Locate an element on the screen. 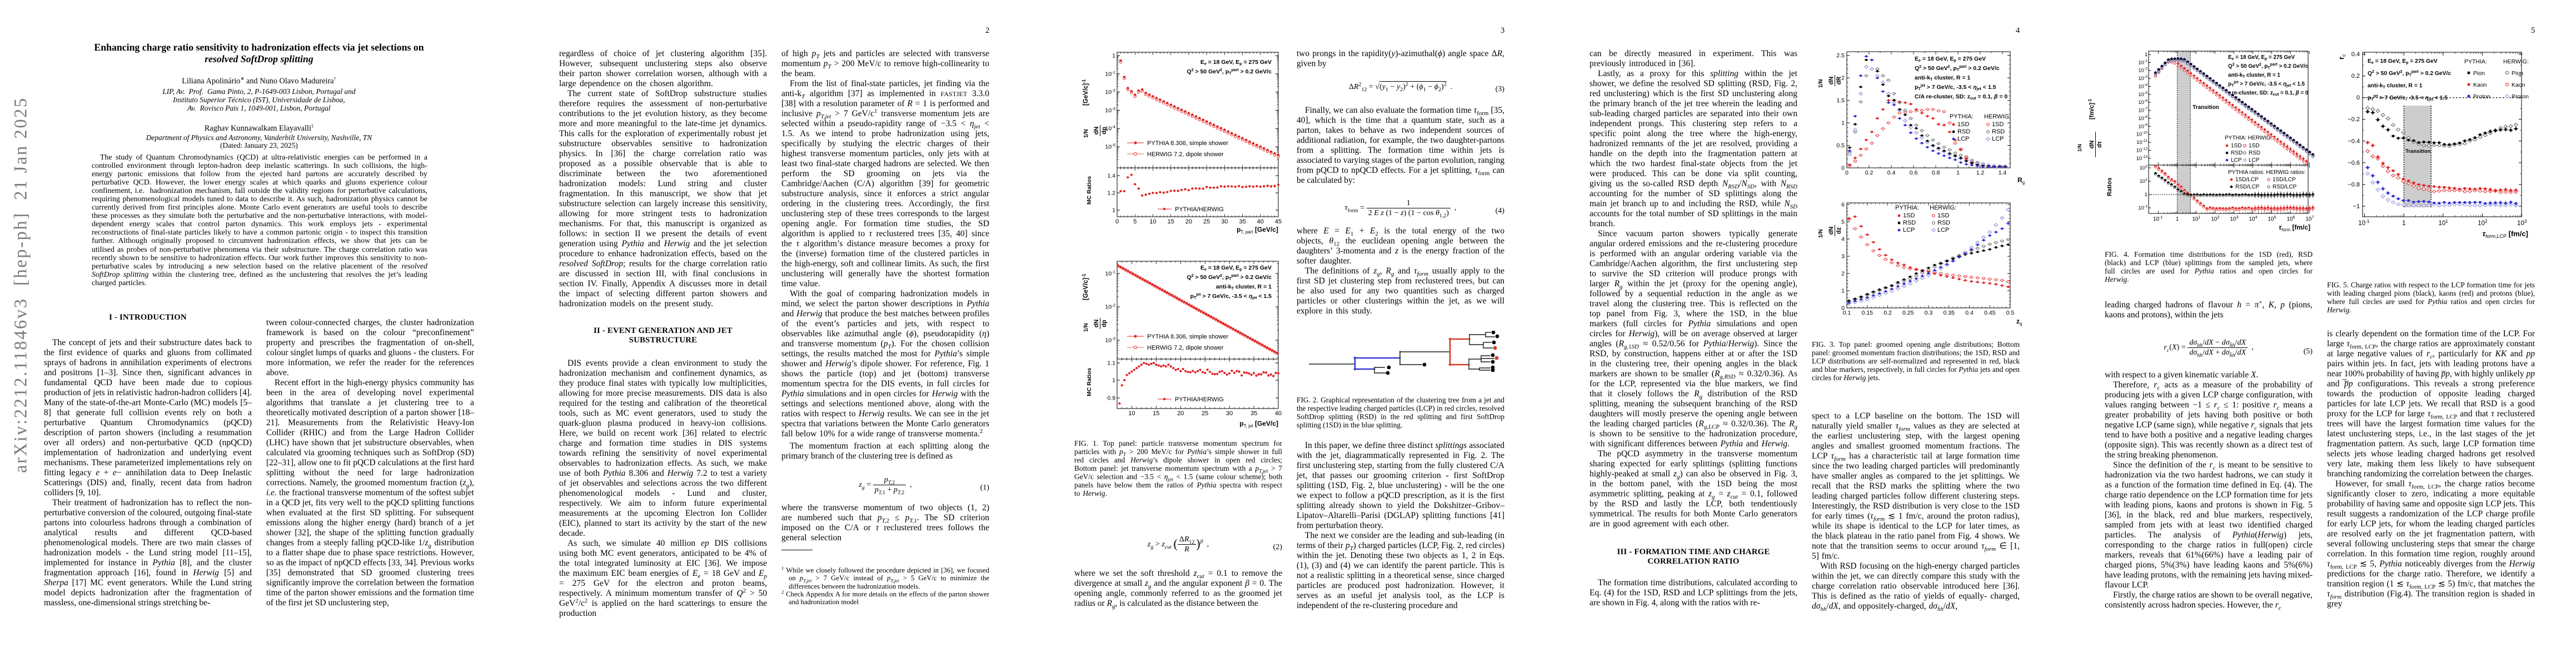 This screenshot has height=667, width=2576. svg-text: Proton is located at coordinates (2481, 96).